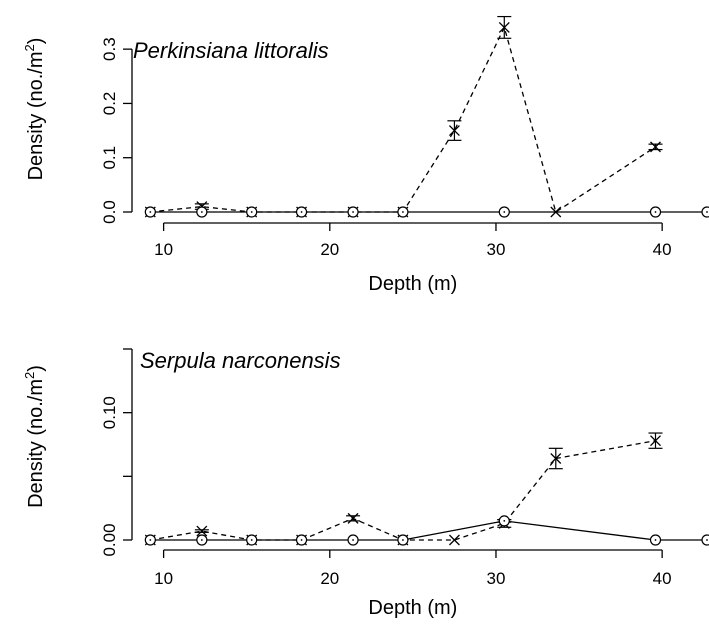  Describe the element at coordinates (109, 412) in the screenshot. I see `y-tick-label: 0.10` at that location.